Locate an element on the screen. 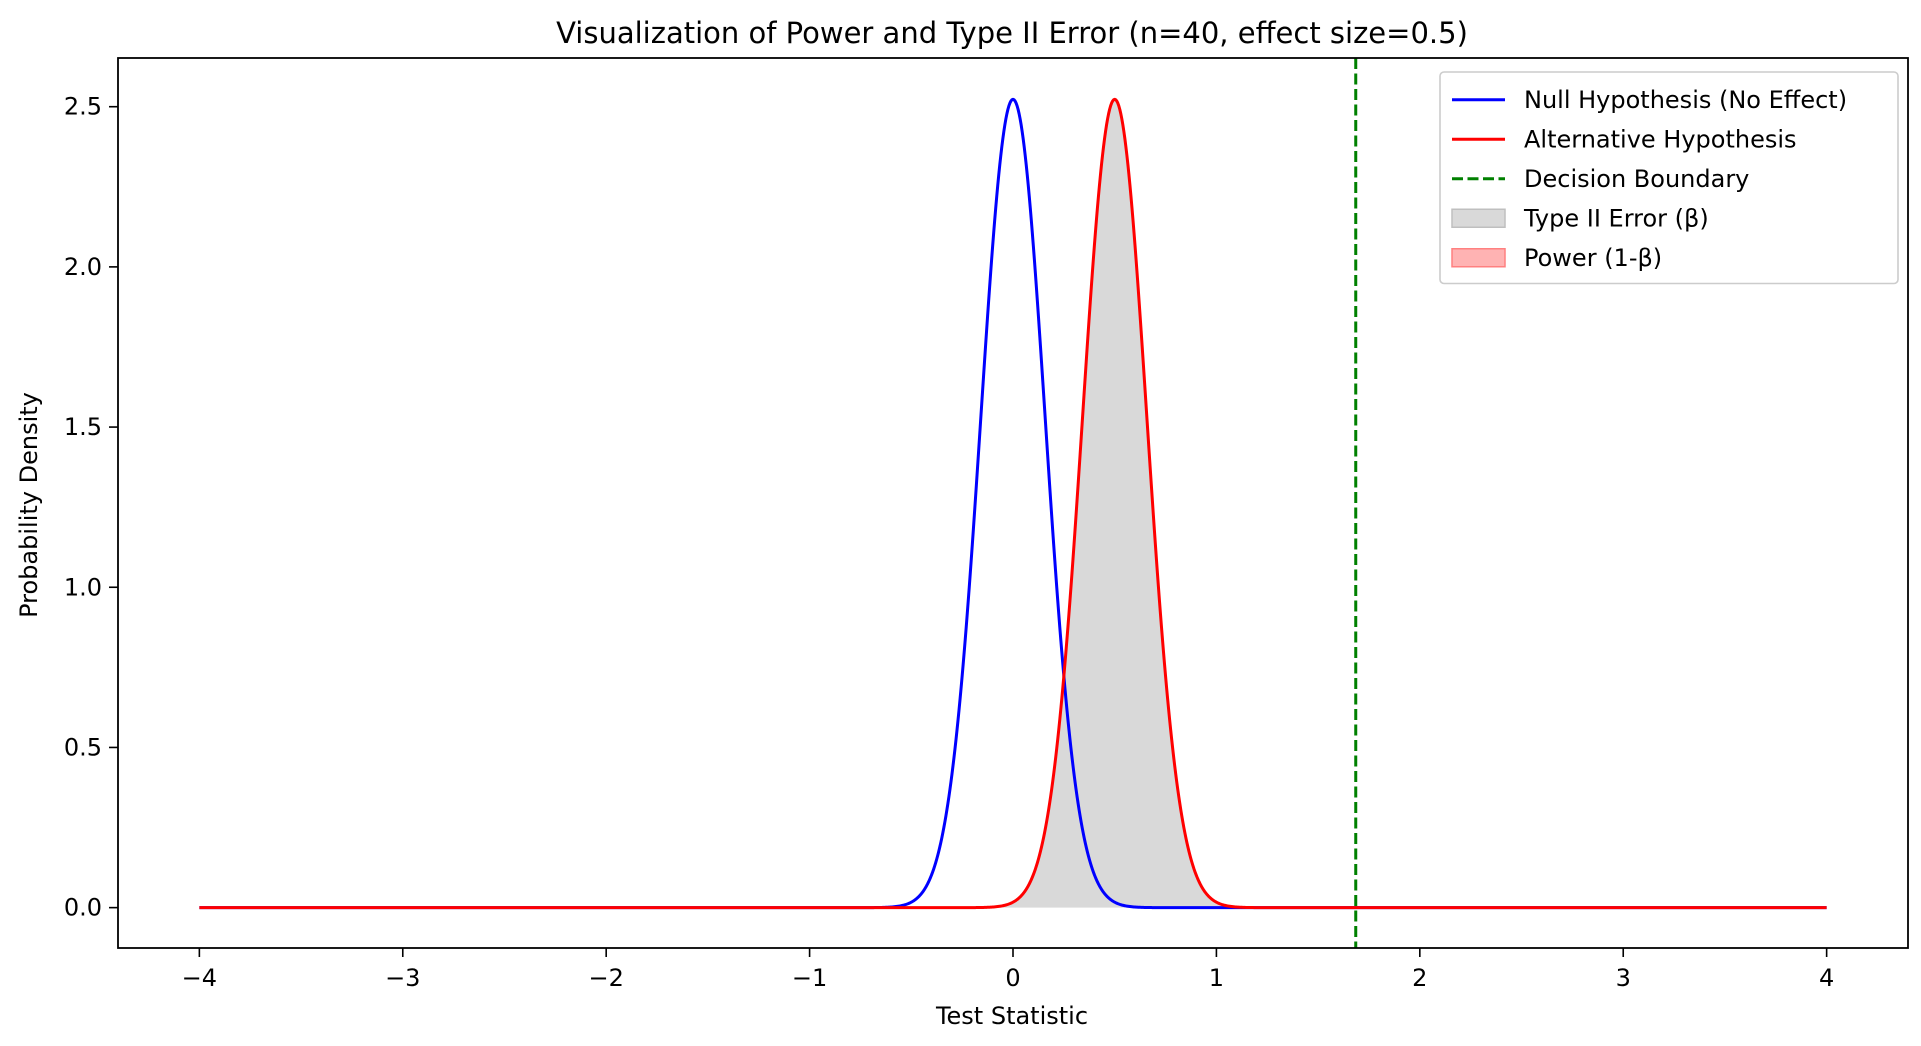 This screenshot has width=1921, height=1046. x-axis-ticks: −4 −3 −2 −1 0 1 2 3 4 is located at coordinates (1008, 970).